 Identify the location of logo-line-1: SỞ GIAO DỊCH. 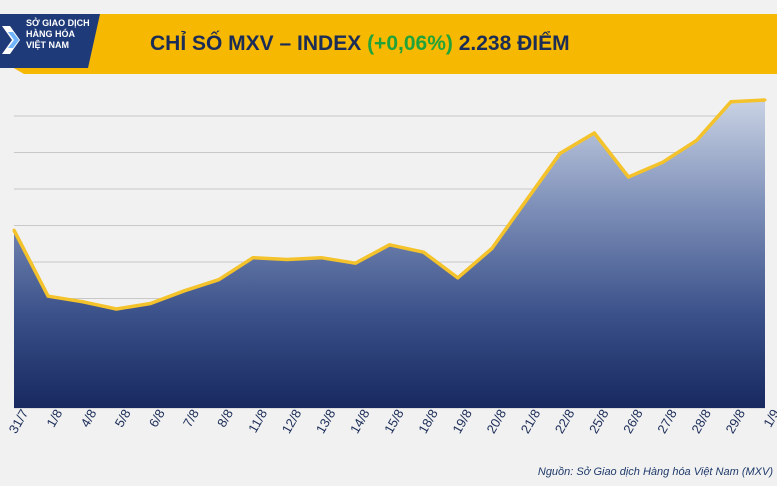
(58, 23).